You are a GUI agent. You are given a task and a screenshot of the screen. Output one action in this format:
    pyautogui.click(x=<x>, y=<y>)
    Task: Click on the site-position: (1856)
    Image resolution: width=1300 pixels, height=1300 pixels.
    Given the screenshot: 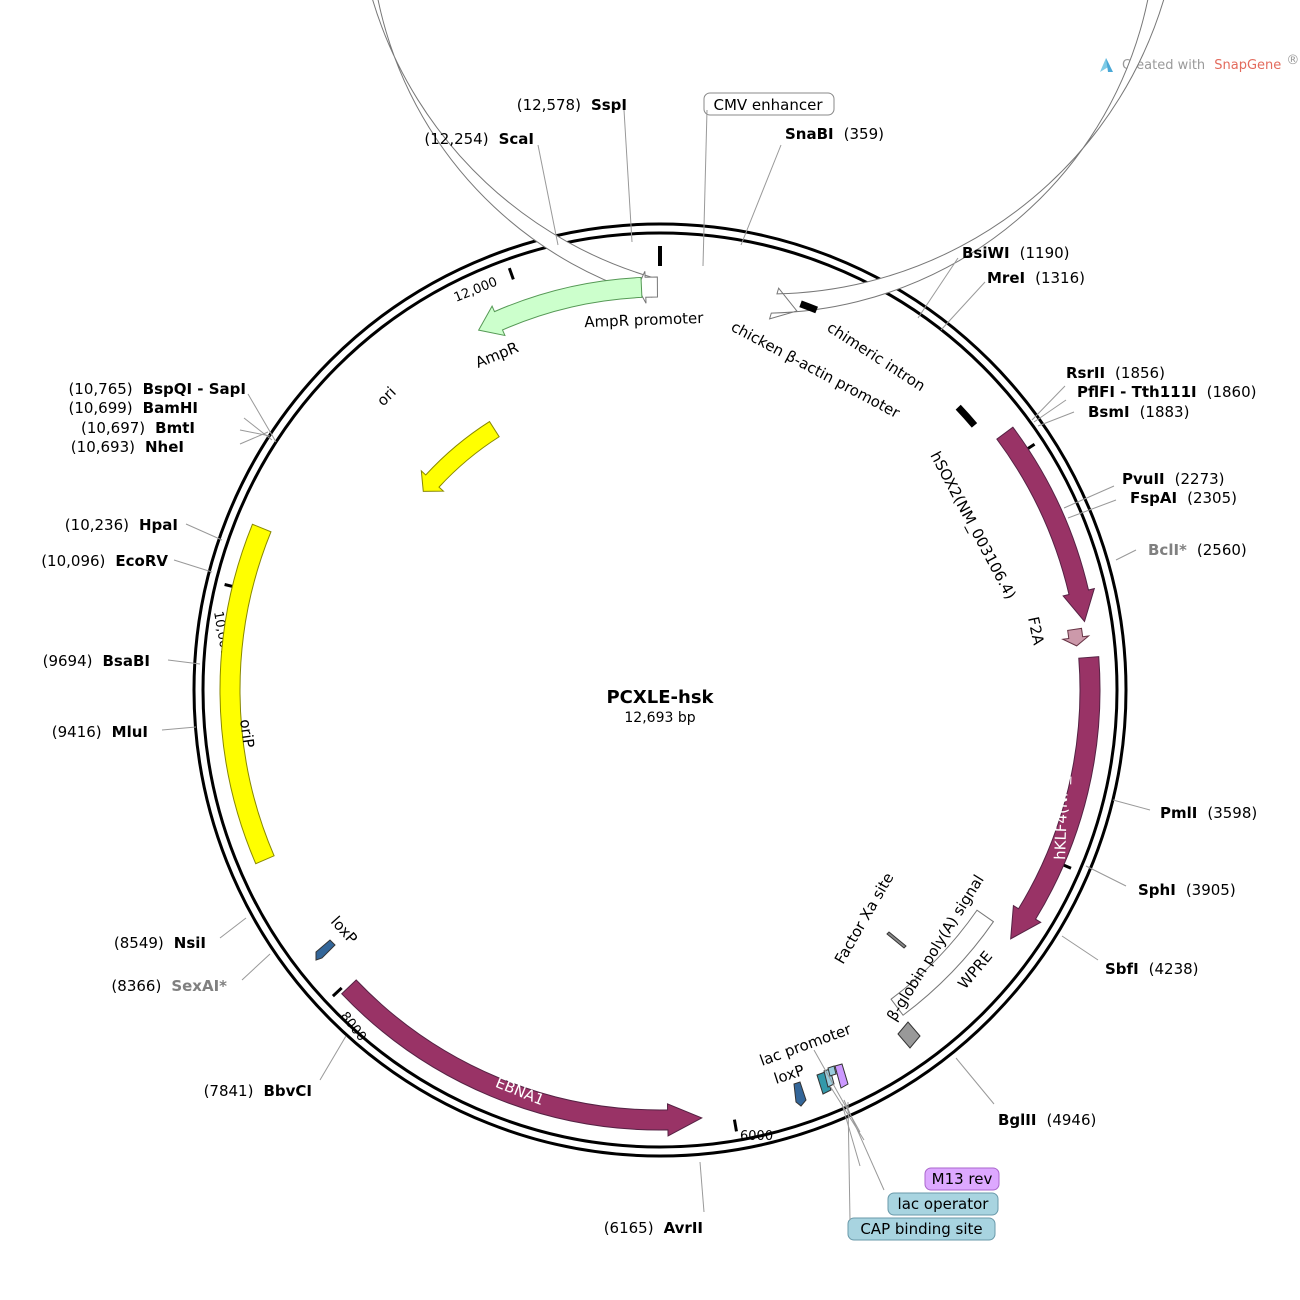 What is the action you would take?
    pyautogui.click(x=1140, y=373)
    